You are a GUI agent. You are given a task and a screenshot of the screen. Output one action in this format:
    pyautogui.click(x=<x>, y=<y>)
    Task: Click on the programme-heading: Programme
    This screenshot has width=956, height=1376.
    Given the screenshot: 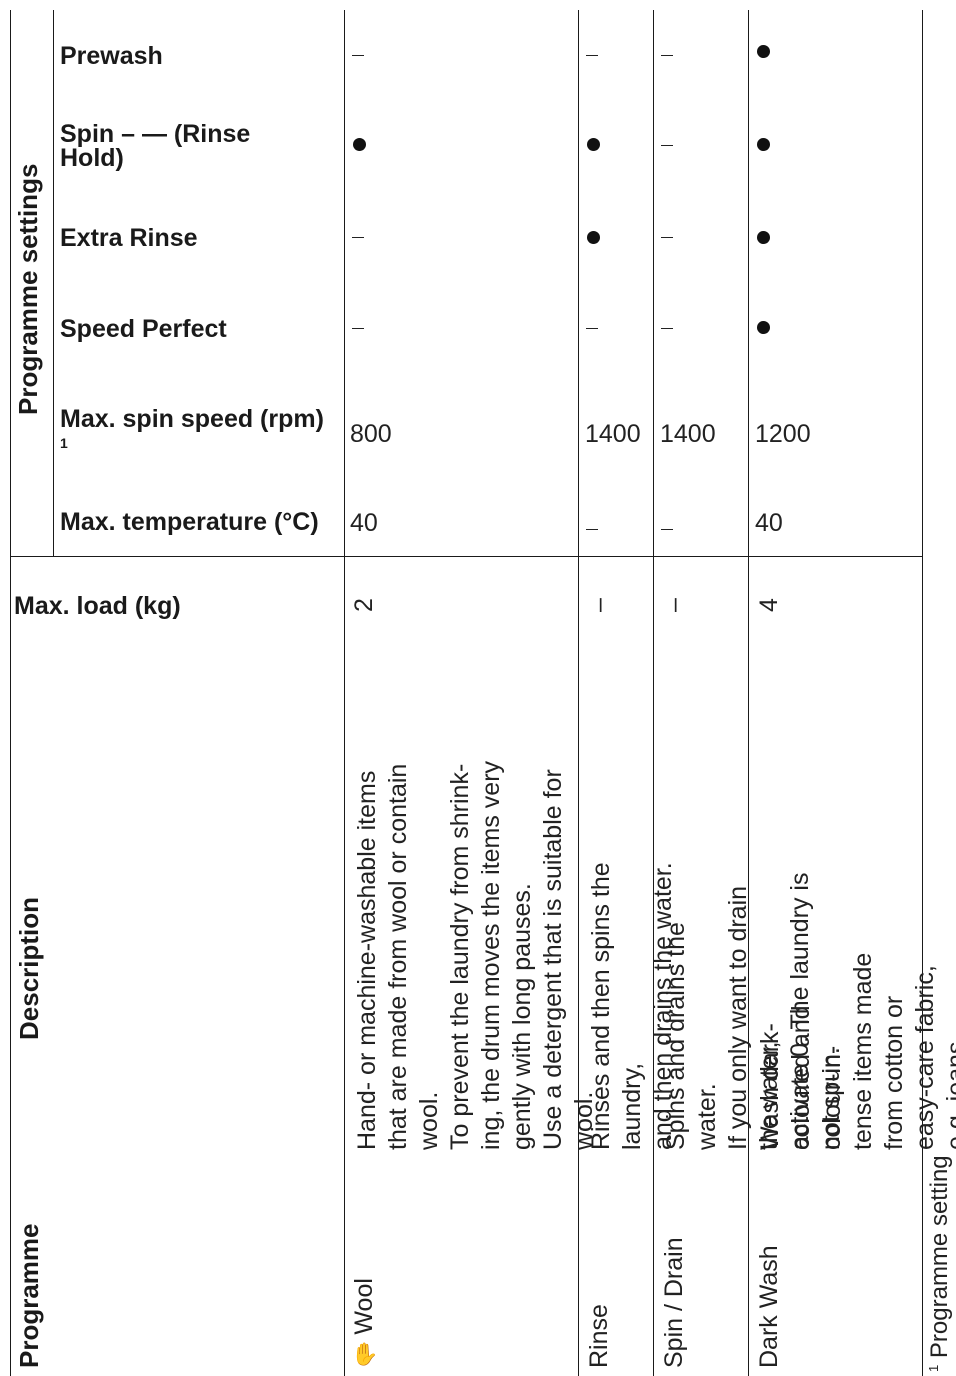 What is the action you would take?
    pyautogui.click(x=29, y=1296)
    